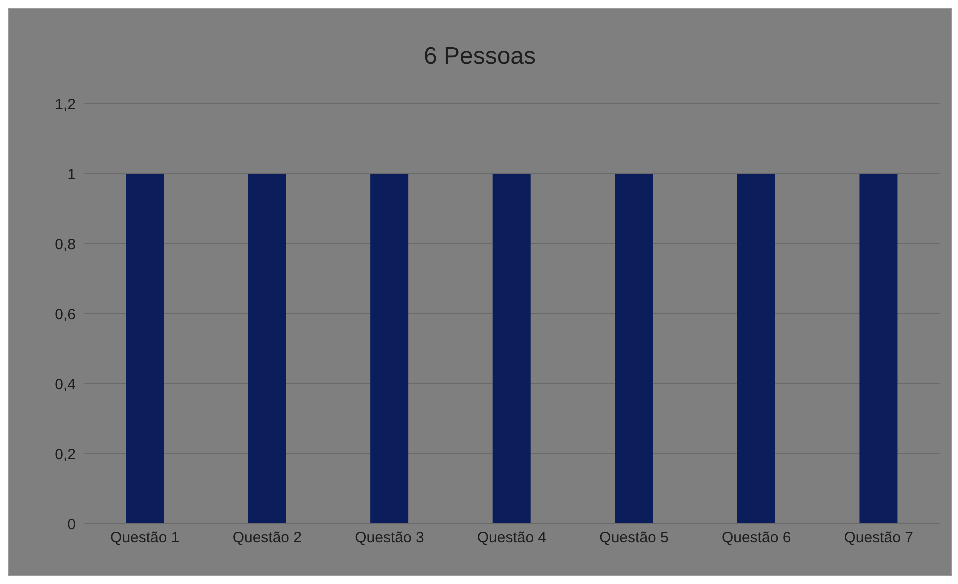 Image resolution: width=958 pixels, height=584 pixels. Describe the element at coordinates (145, 538) in the screenshot. I see `x-tick-label: Questão 1` at that location.